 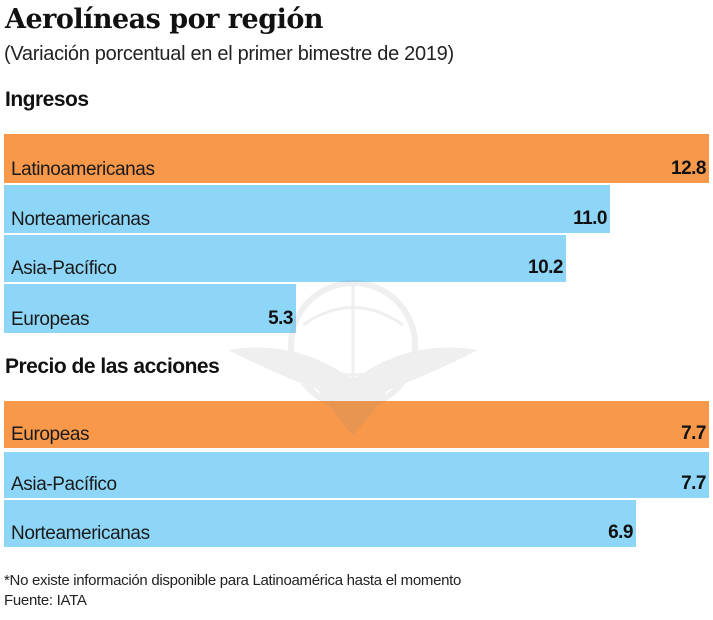 What do you see at coordinates (83, 169) in the screenshot?
I see `bar-category-label: Latinoamericanas` at bounding box center [83, 169].